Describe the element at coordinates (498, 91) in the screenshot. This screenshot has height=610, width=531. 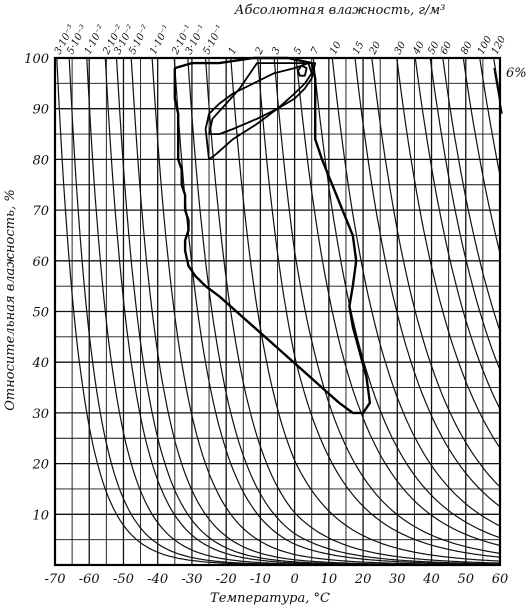
I see `annotation-arrow` at that location.